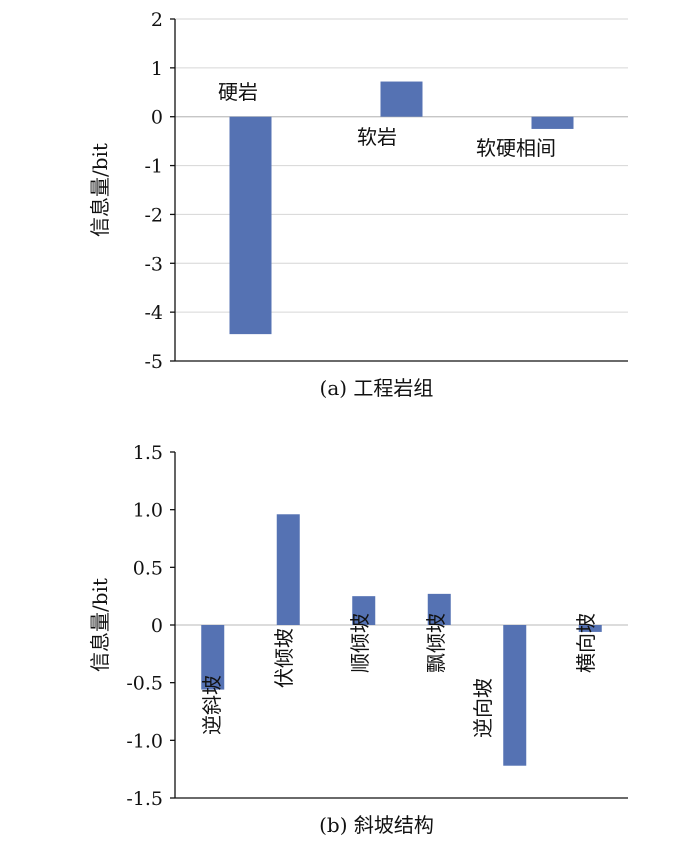  What do you see at coordinates (148, 453) in the screenshot?
I see `y-tick-label: 1.5` at bounding box center [148, 453].